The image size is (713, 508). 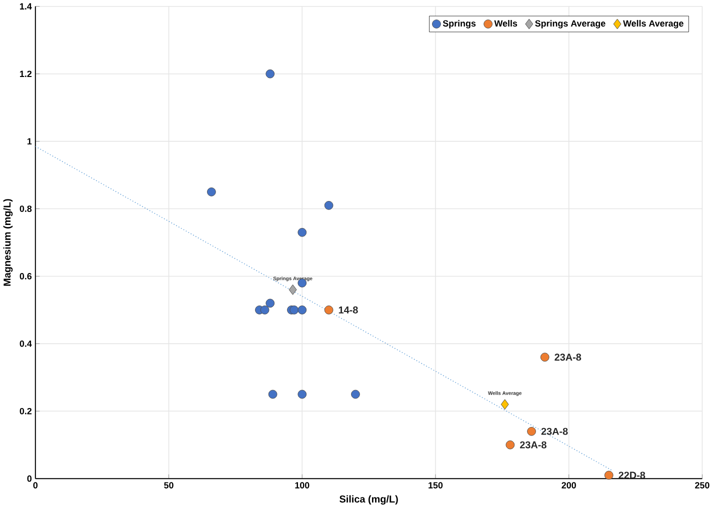 I want to click on y-tick-label: 1, so click(x=29, y=141).